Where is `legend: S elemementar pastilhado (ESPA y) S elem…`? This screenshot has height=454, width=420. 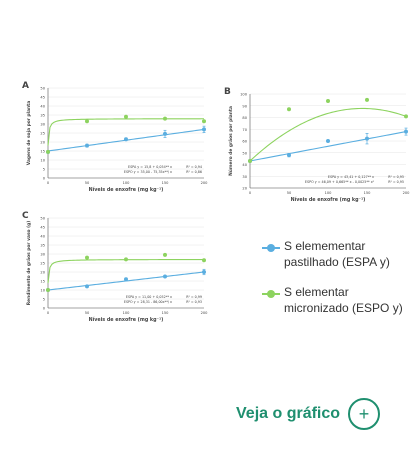
legend: S elemementar pastilhado (ESPA y) S elem… is located at coordinates (337, 284).